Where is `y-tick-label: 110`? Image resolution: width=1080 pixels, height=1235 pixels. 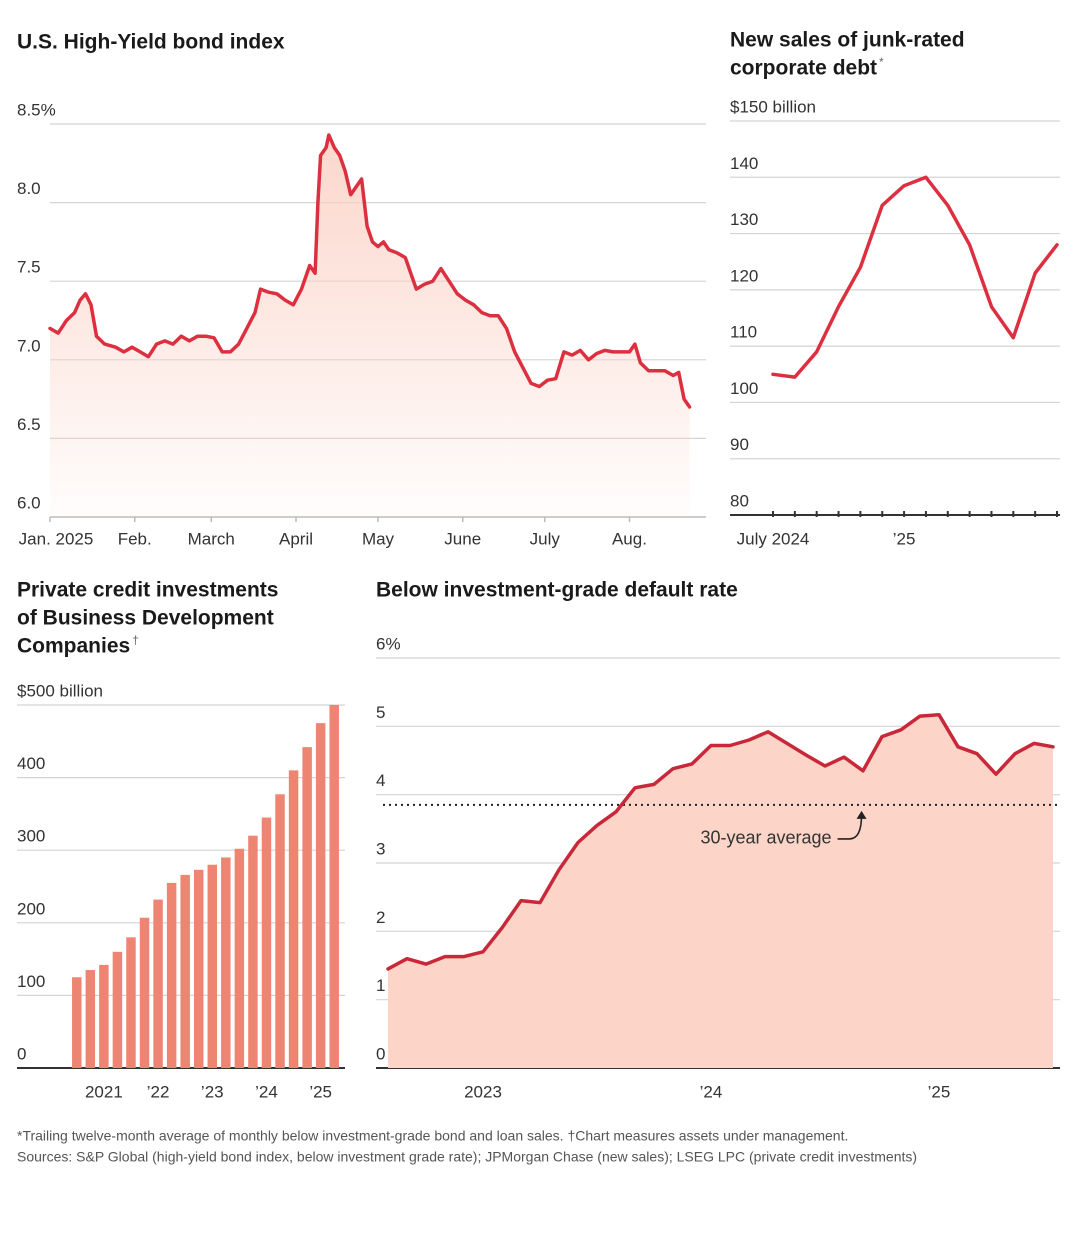
y-tick-label: 110 is located at coordinates (743, 332).